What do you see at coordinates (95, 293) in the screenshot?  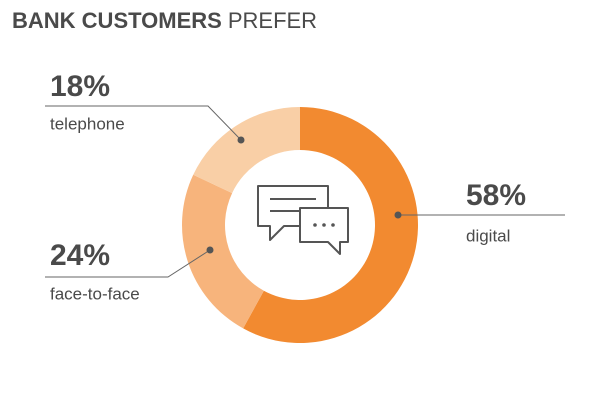 I see `category-label: face-to-face` at bounding box center [95, 293].